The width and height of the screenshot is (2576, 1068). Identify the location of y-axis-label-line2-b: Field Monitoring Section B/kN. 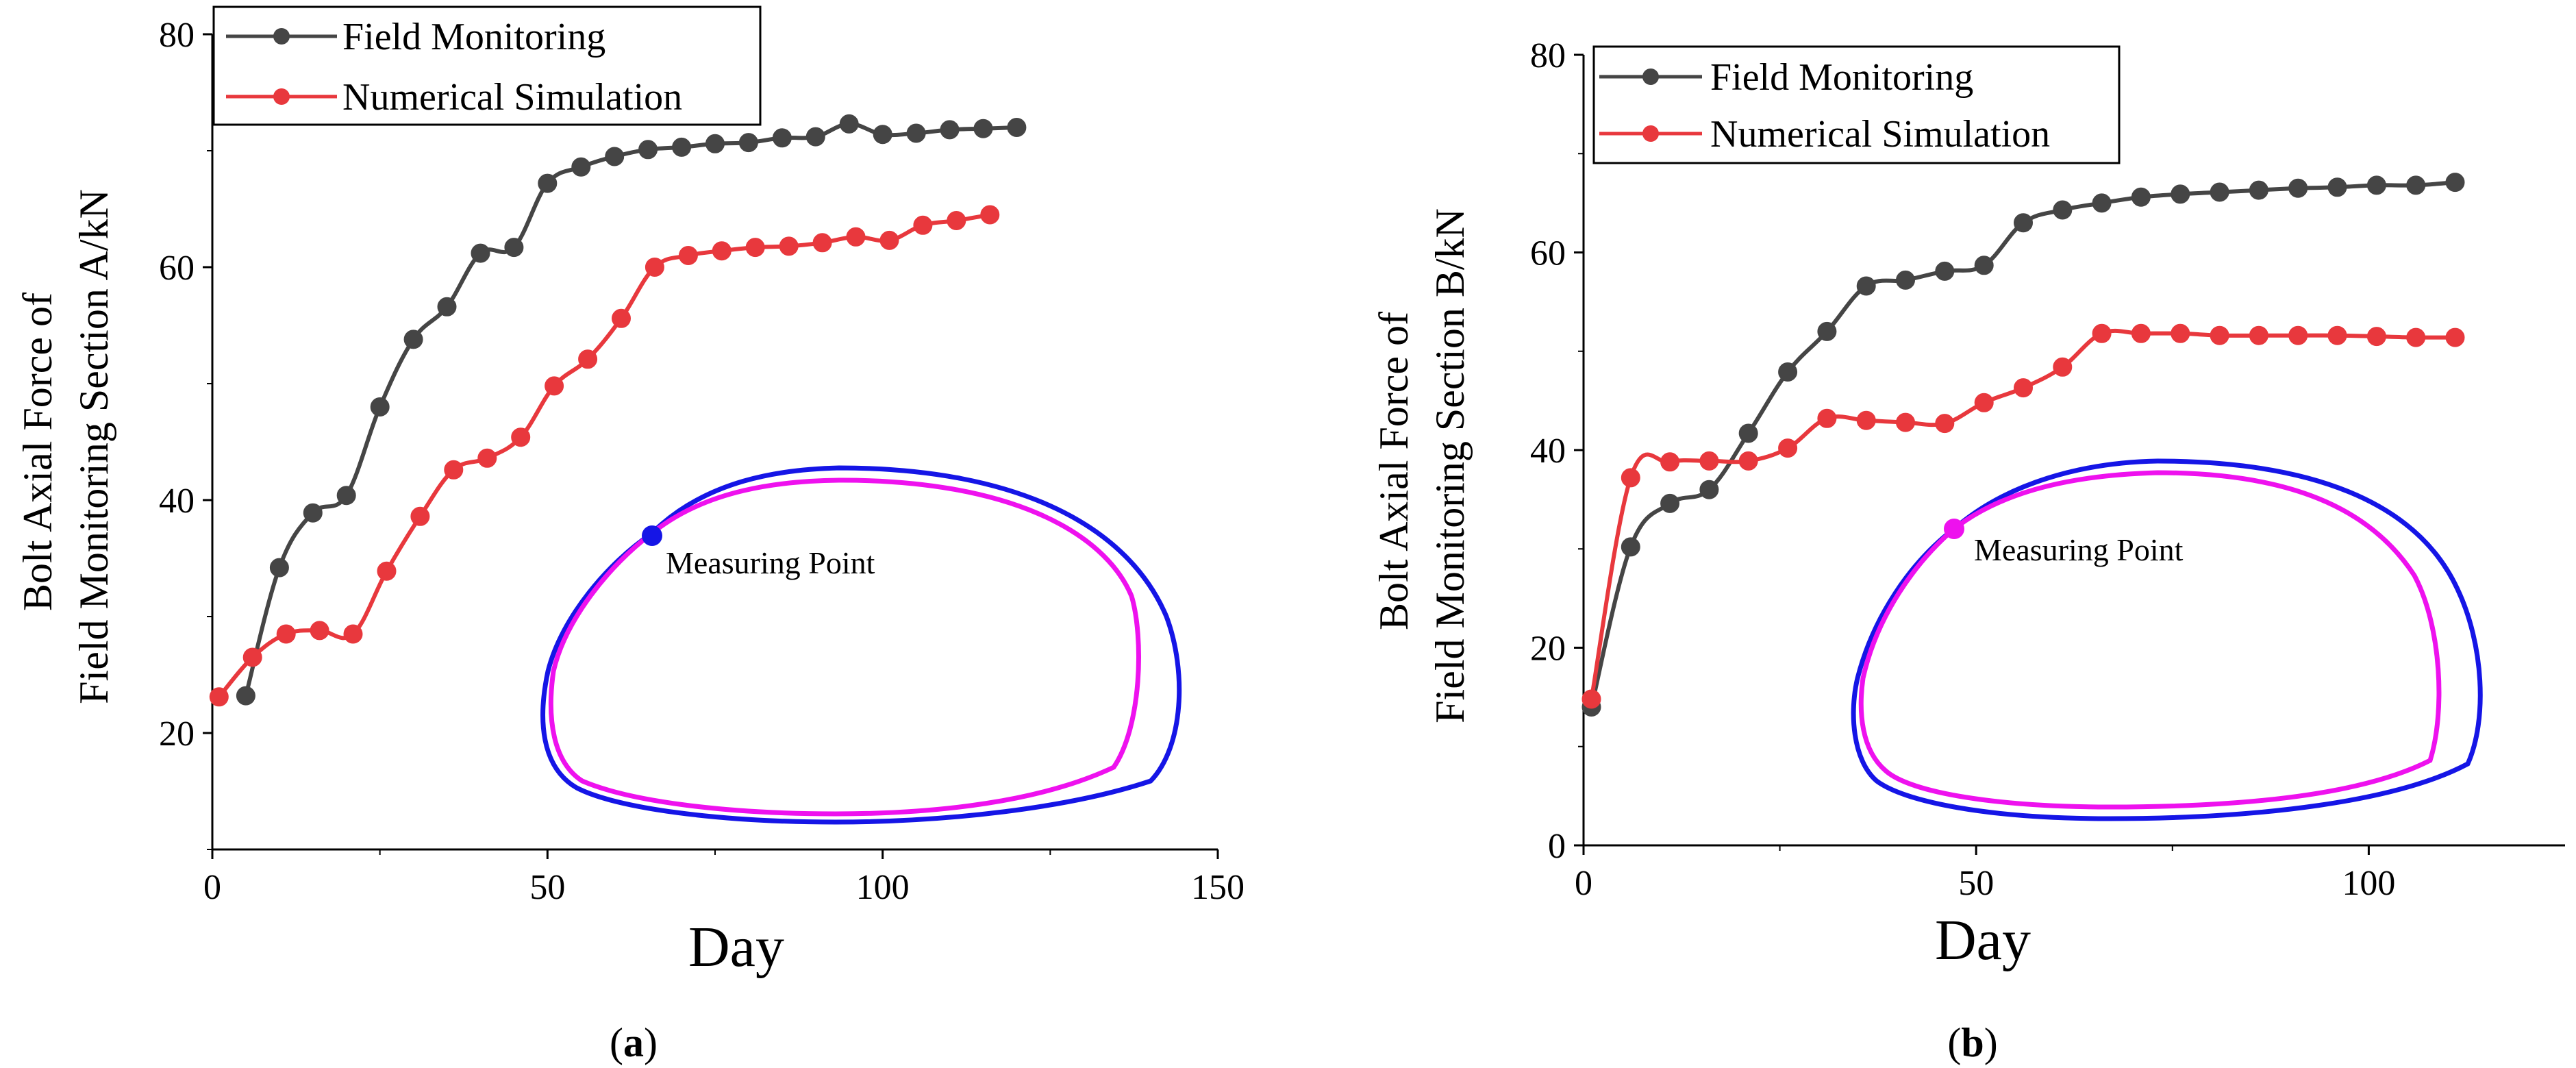
(1450, 465).